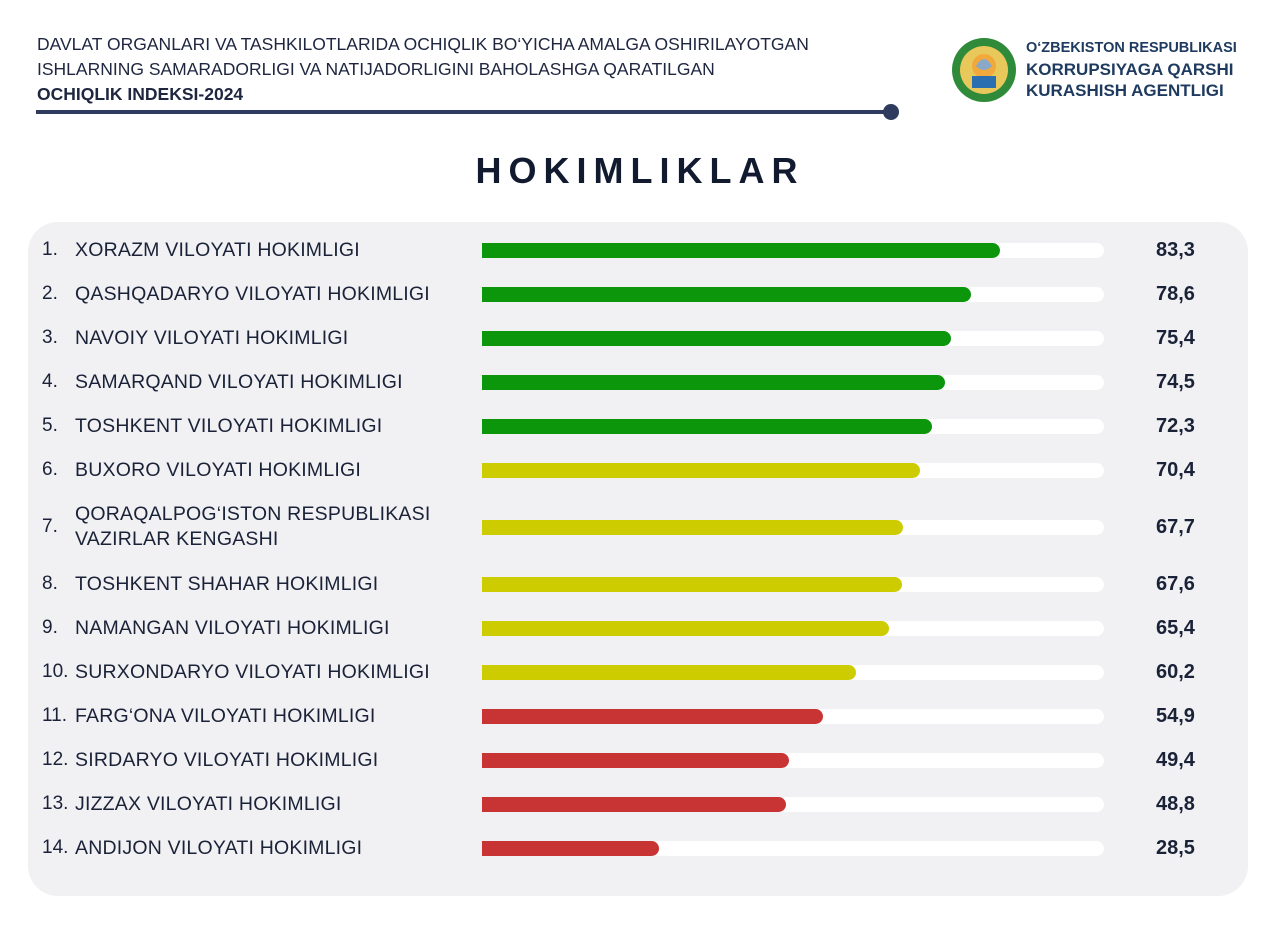 This screenshot has width=1280, height=928. I want to click on rank-label: 14., so click(55, 847).